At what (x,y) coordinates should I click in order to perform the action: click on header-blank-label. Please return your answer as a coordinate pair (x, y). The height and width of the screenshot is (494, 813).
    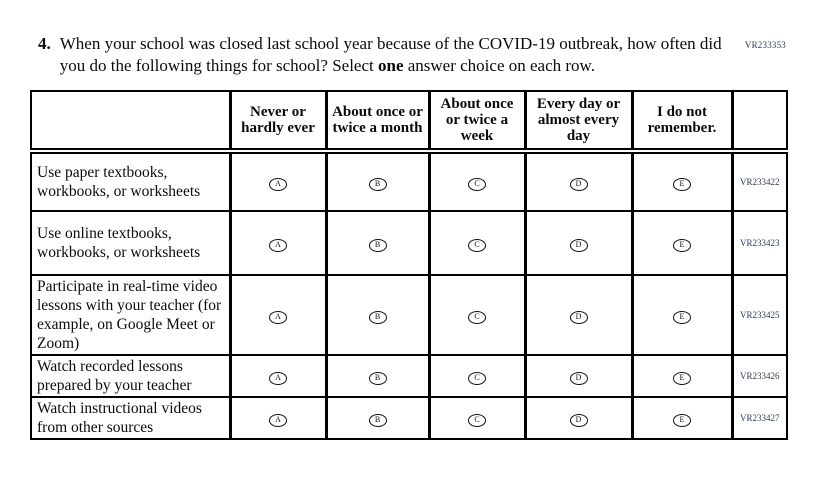
    Looking at the image, I should click on (130, 122).